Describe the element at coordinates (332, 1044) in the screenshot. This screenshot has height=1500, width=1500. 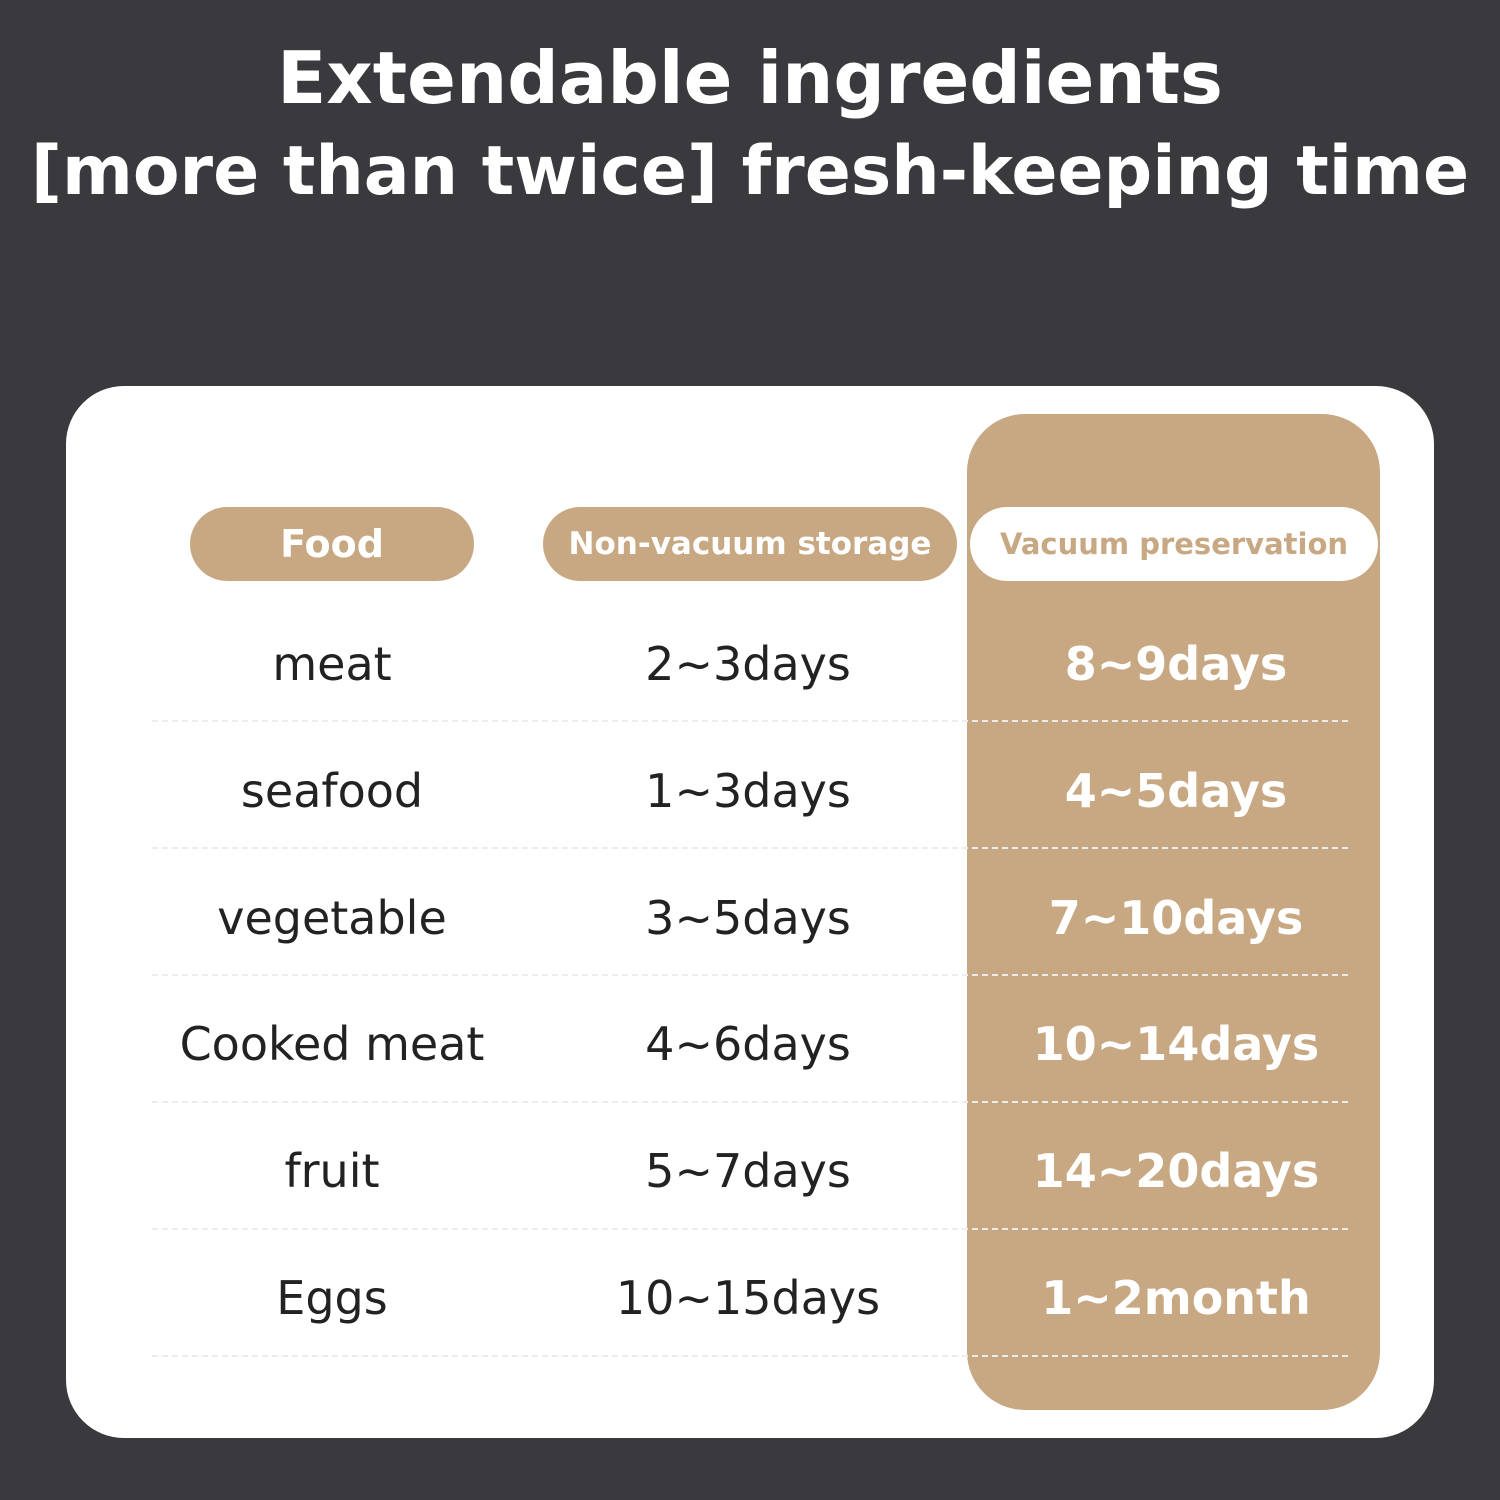
I see `food-cell: Cooked meat` at that location.